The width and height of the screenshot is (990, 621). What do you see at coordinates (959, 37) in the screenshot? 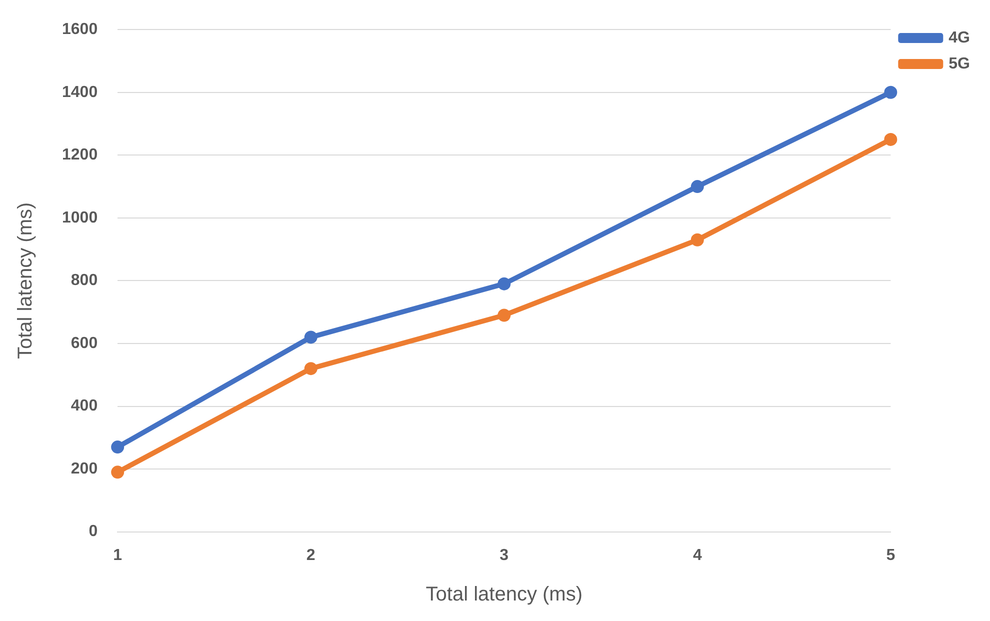
I see `legend-label: 4G` at bounding box center [959, 37].